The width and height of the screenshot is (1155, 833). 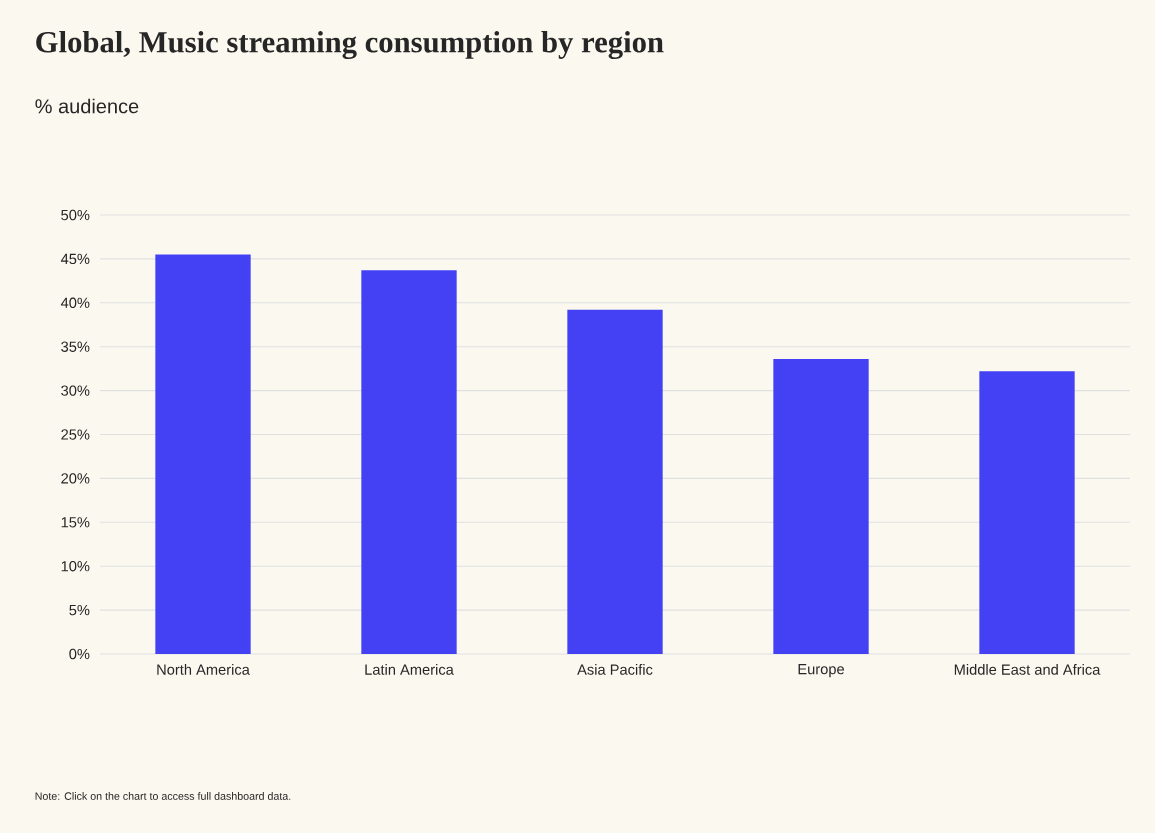 I want to click on y-tick-label: 0%, so click(x=79, y=654).